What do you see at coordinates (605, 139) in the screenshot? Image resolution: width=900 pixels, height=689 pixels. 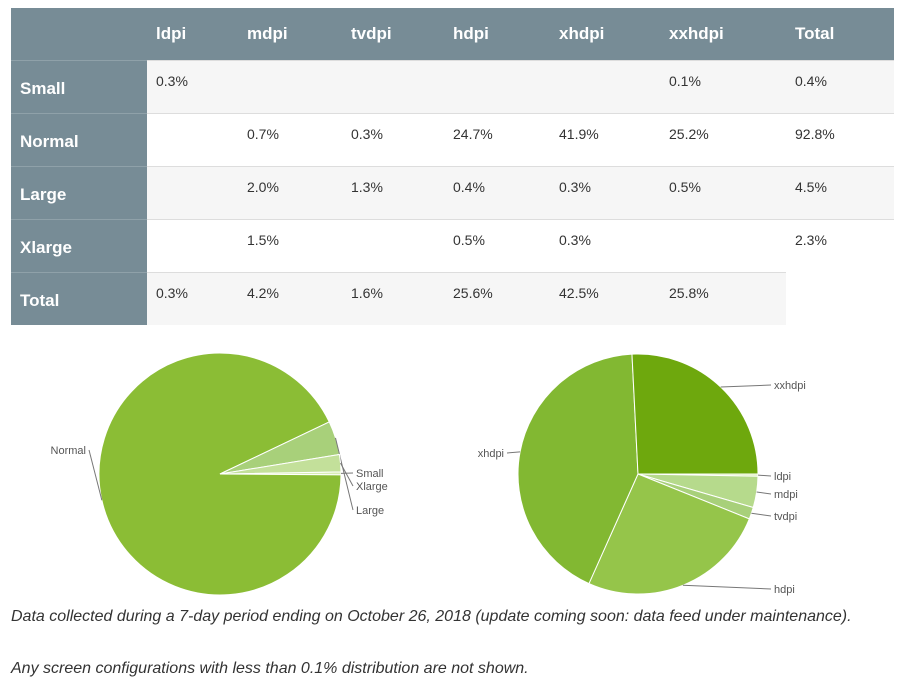 I see `table-cell: 41.9%` at bounding box center [605, 139].